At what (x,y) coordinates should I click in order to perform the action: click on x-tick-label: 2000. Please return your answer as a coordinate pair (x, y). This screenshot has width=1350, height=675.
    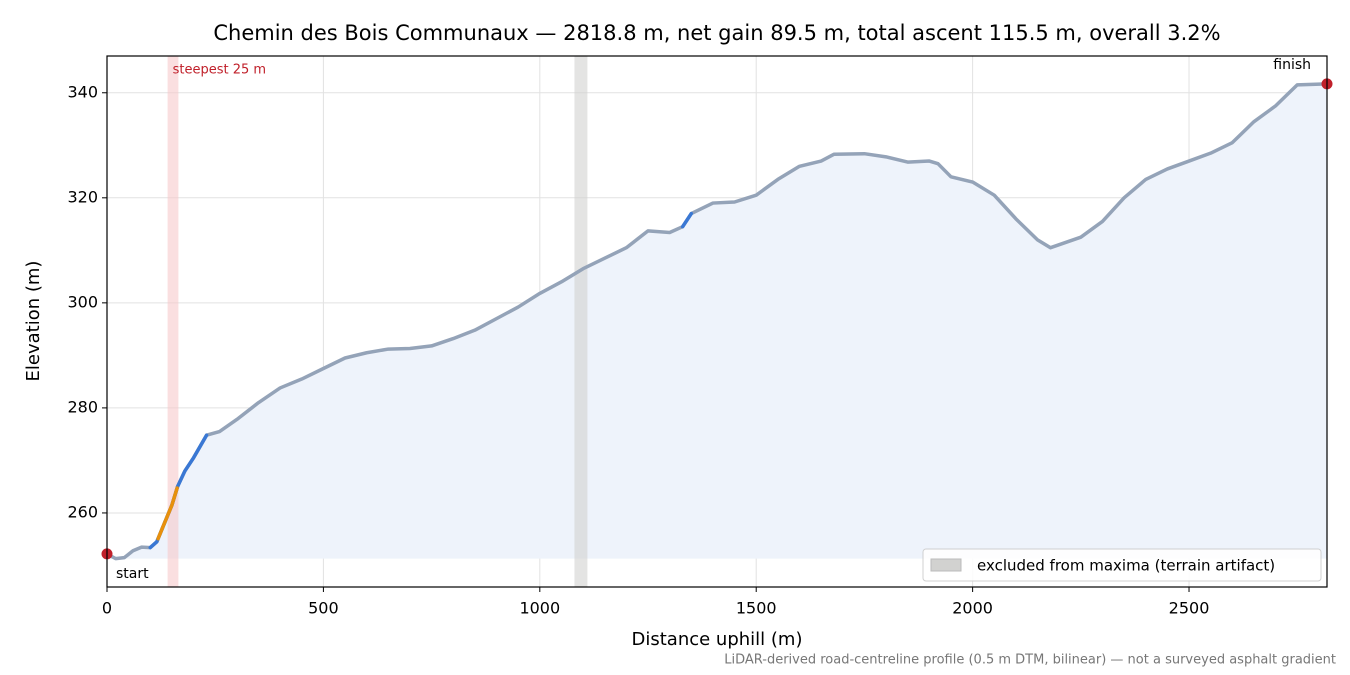
    Looking at the image, I should click on (972, 608).